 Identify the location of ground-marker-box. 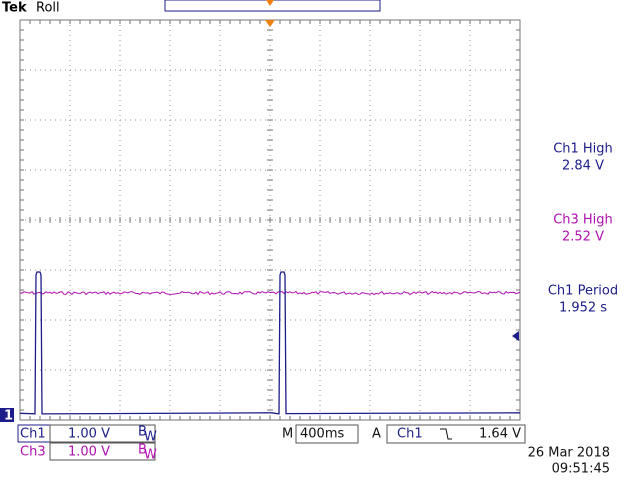
(7, 415).